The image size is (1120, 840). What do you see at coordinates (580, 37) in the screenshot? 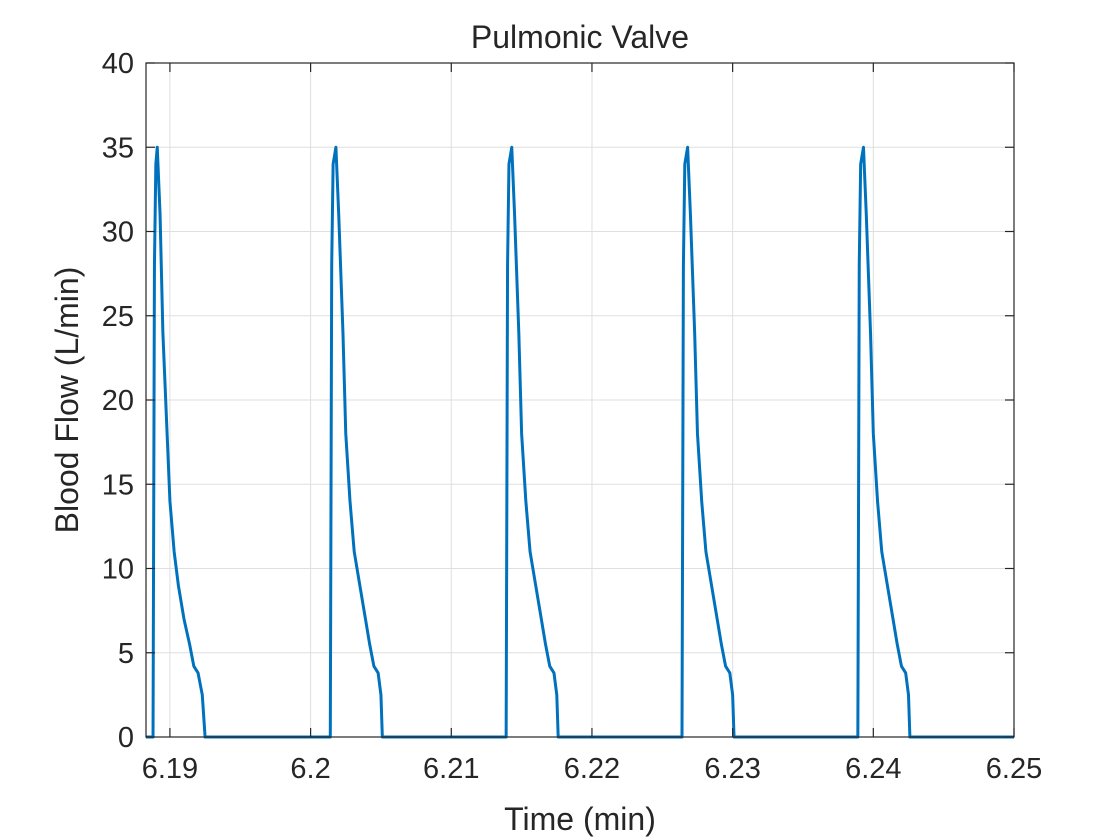
I see `chart-title: Pulmonic Valve` at bounding box center [580, 37].